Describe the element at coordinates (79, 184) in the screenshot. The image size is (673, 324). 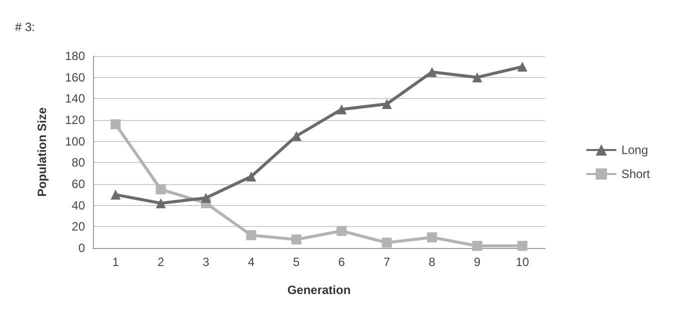
I see `y-tick-label: 60` at that location.